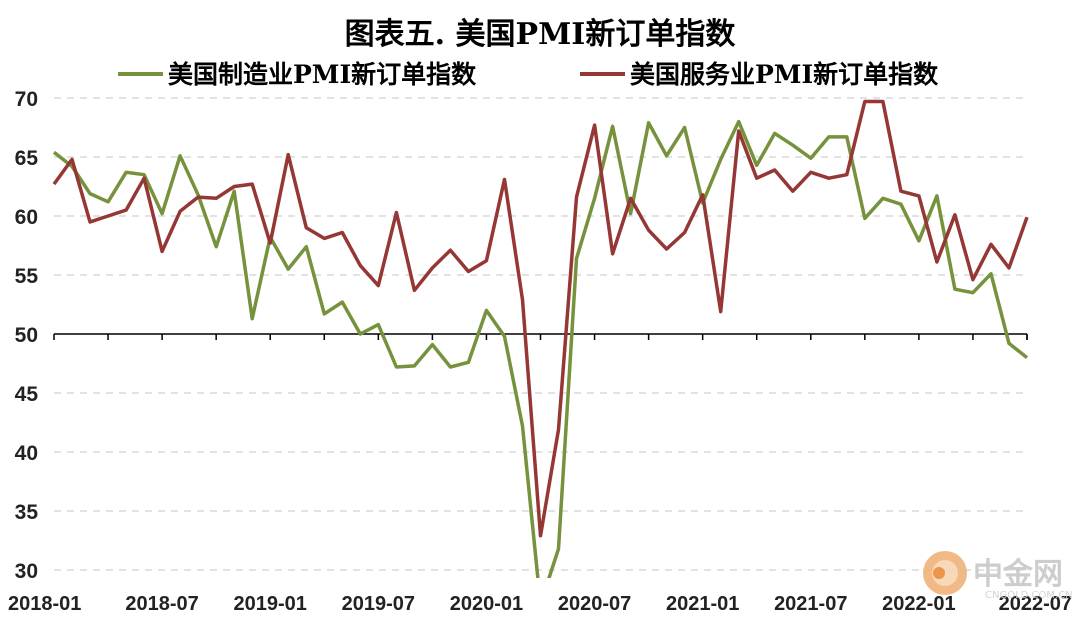 The width and height of the screenshot is (1080, 623). Describe the element at coordinates (161, 604) in the screenshot. I see `x-tick-label: 2018-07` at that location.